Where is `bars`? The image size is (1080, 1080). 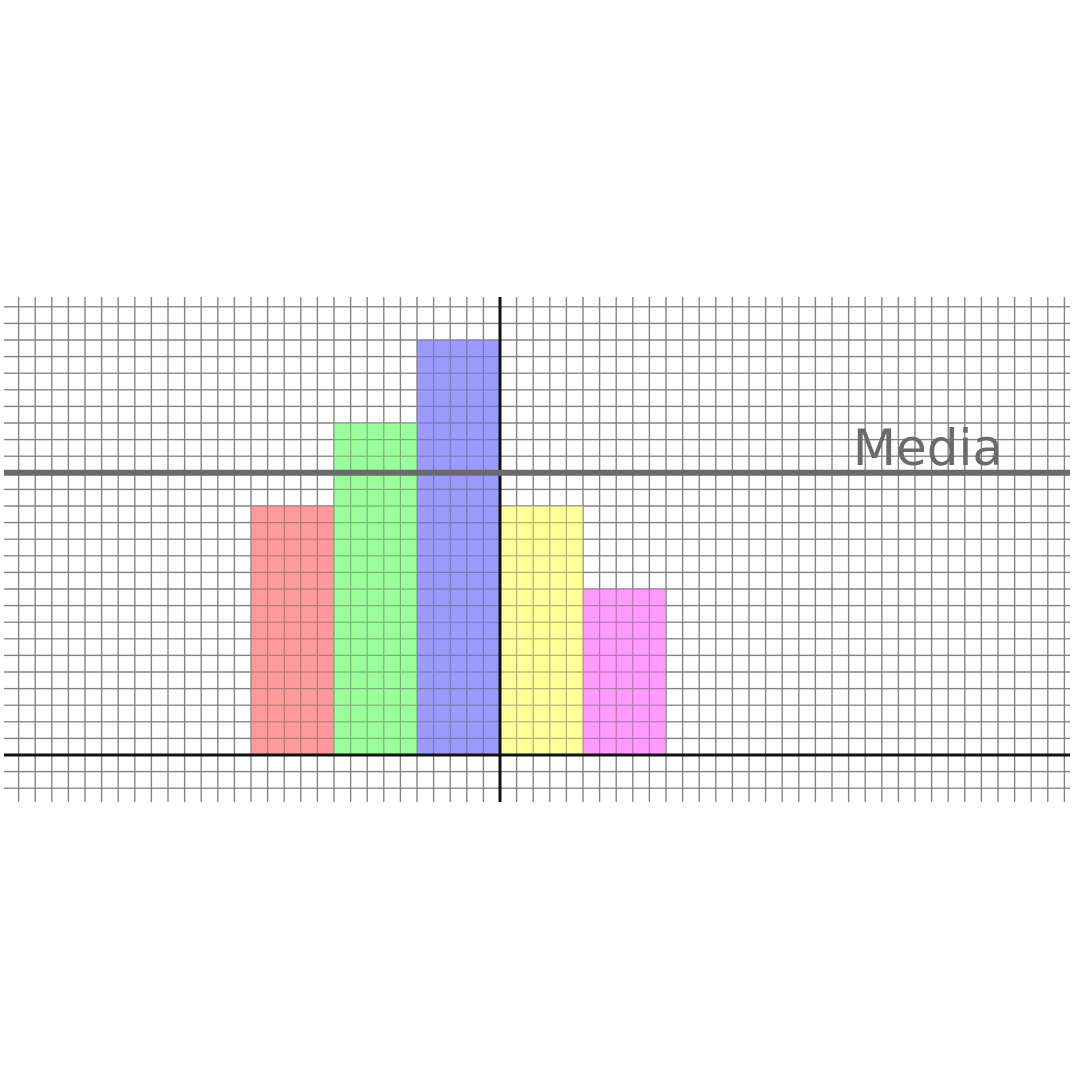 bars is located at coordinates (458, 547).